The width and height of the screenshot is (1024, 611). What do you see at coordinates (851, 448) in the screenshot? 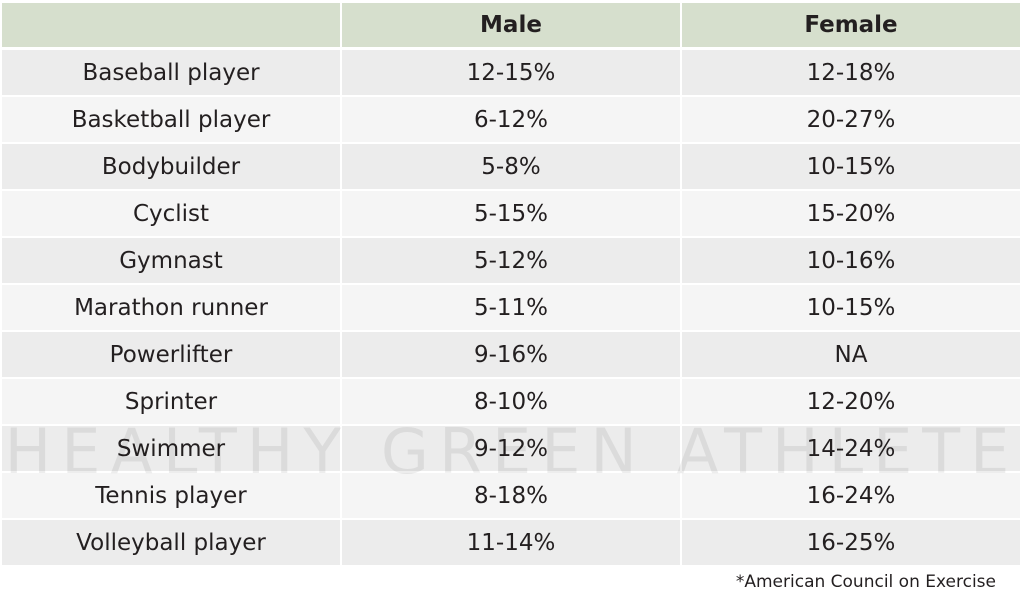
I see `value-cell: 14-24%` at bounding box center [851, 448].